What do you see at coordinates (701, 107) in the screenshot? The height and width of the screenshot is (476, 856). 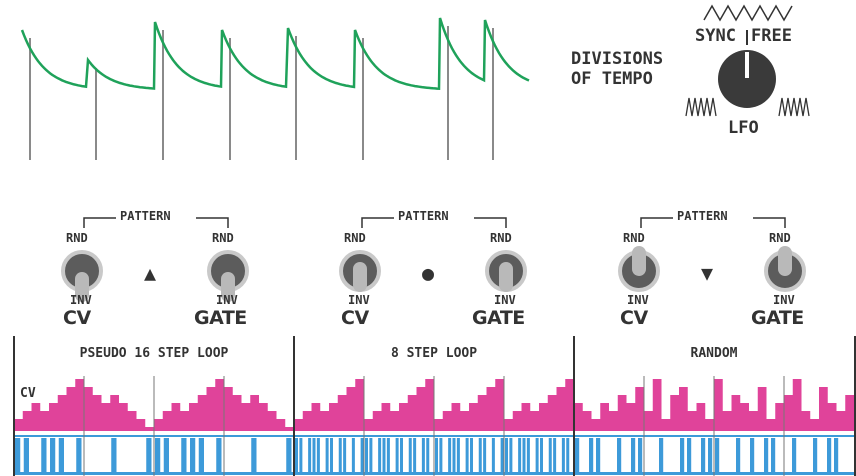 I see `slow-lfo-zigzag-icon` at bounding box center [701, 107].